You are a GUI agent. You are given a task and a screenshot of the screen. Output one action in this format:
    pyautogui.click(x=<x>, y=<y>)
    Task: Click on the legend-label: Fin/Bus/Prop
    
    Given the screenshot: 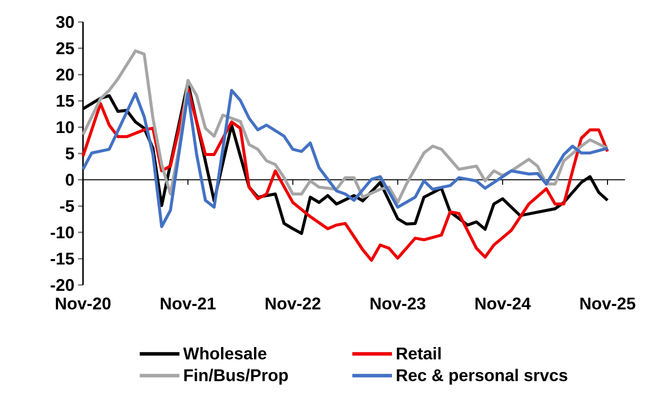 What is the action you would take?
    pyautogui.click(x=236, y=376)
    